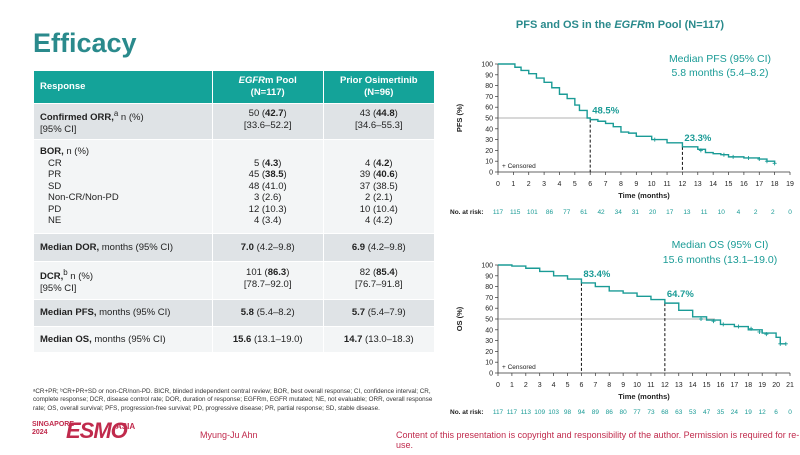 The width and height of the screenshot is (800, 455). What do you see at coordinates (605, 111) in the screenshot?
I see `c0-landmark-label: 48.5%` at bounding box center [605, 111].